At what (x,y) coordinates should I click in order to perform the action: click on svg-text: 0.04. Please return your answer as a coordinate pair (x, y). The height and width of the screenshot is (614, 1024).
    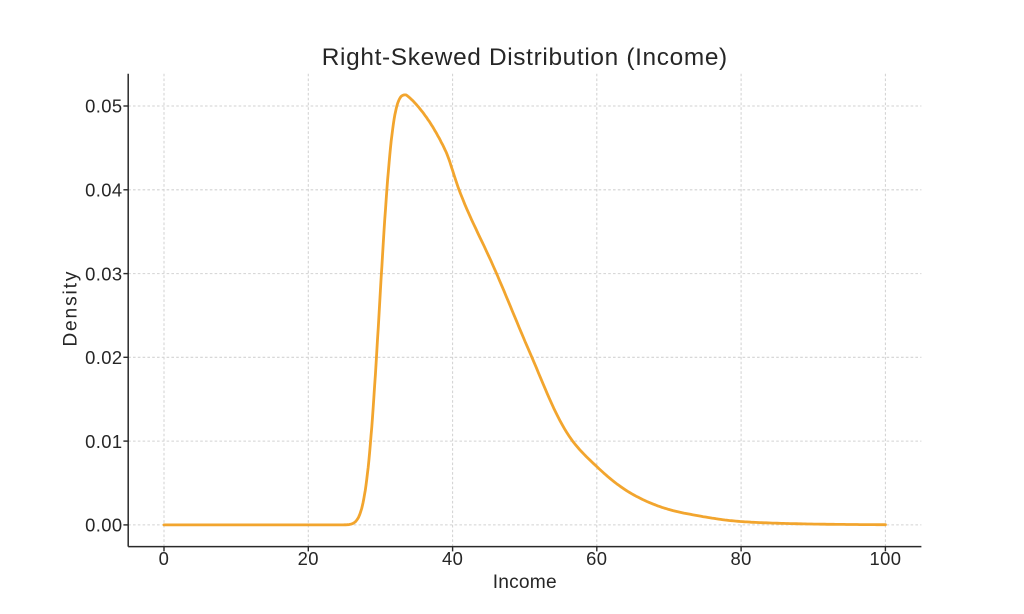
    Looking at the image, I should click on (103, 190).